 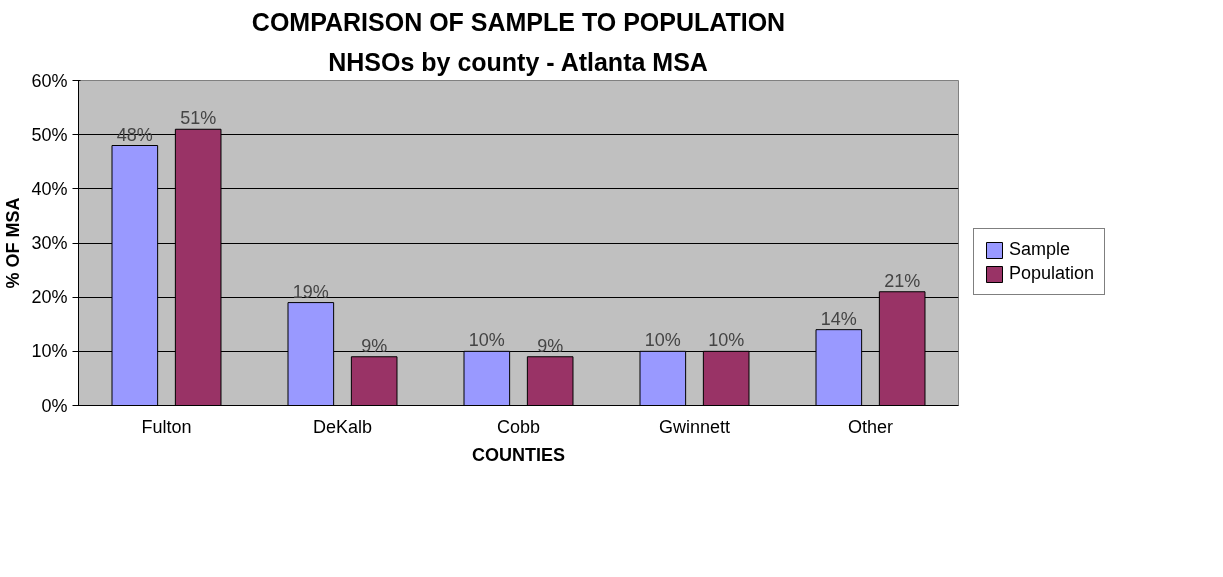 What do you see at coordinates (310, 291) in the screenshot?
I see `data-label: 19%` at bounding box center [310, 291].